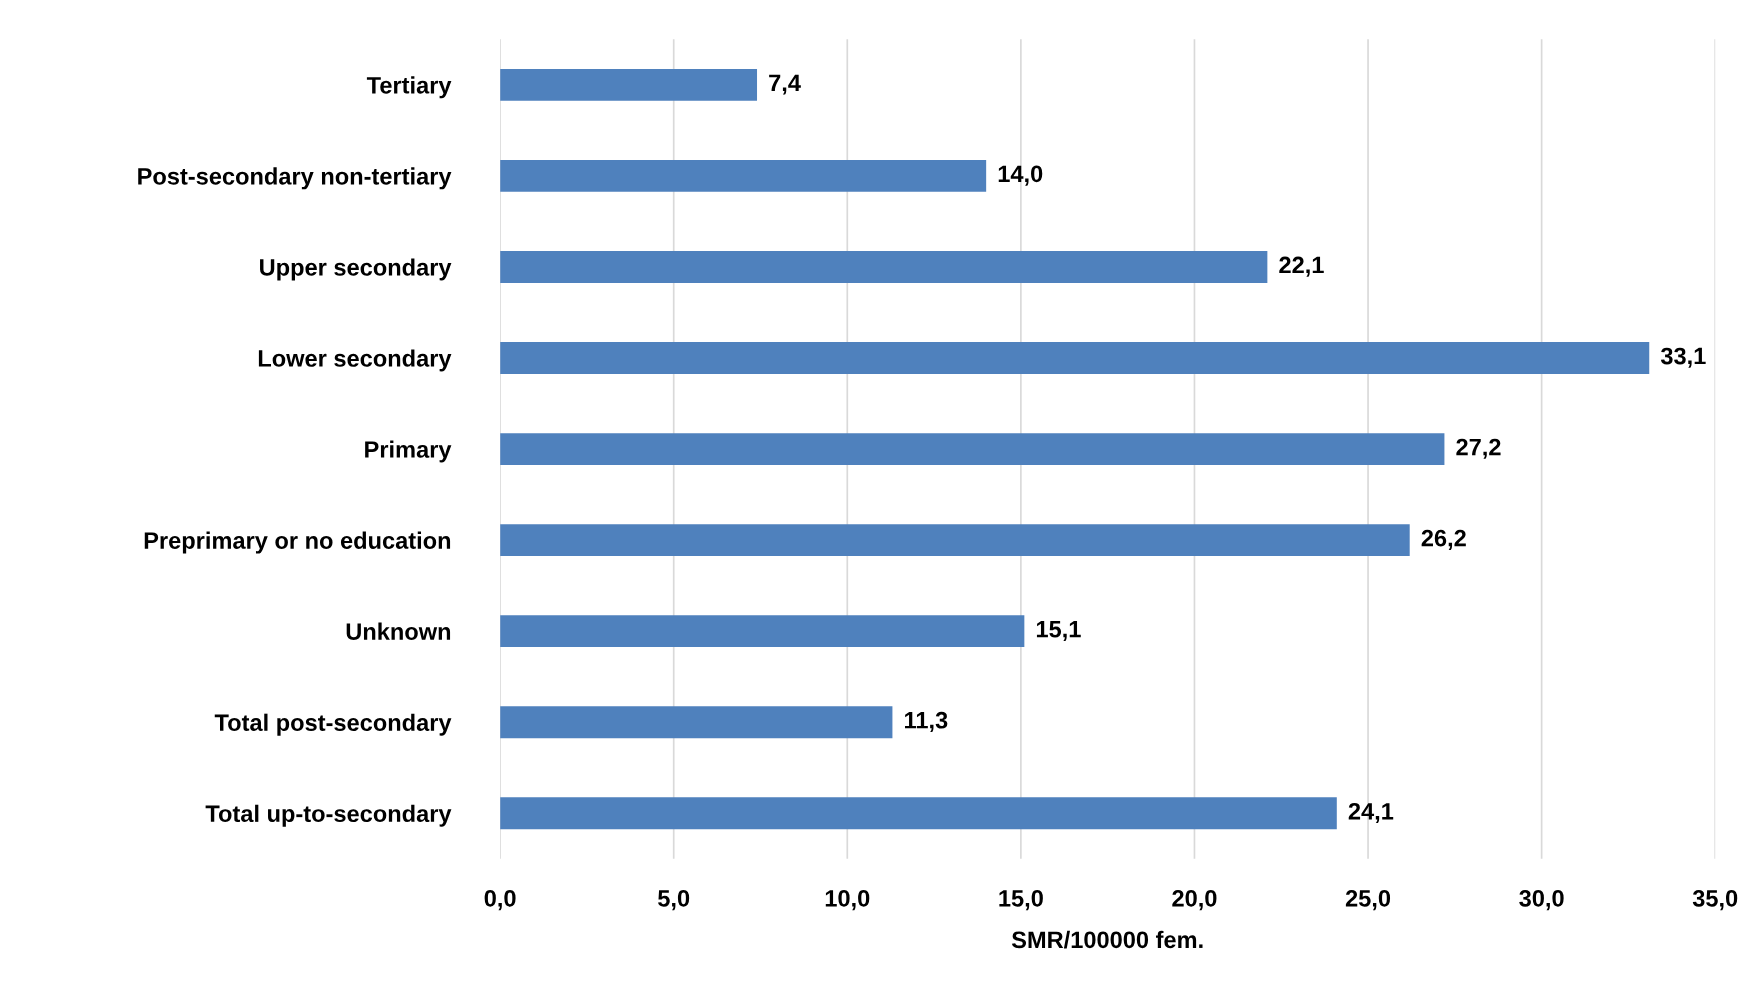 This screenshot has height=1008, width=1761. Describe the element at coordinates (409, 87) in the screenshot. I see `y-tick-label: Tertiary` at that location.